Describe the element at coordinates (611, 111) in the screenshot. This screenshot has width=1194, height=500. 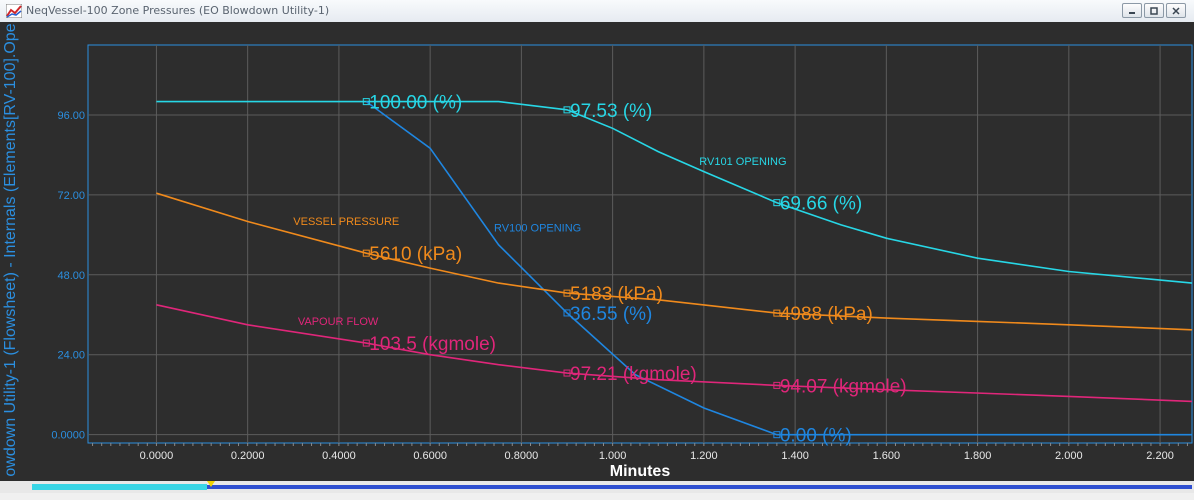
I see `data-label: 97.53 (%)` at that location.